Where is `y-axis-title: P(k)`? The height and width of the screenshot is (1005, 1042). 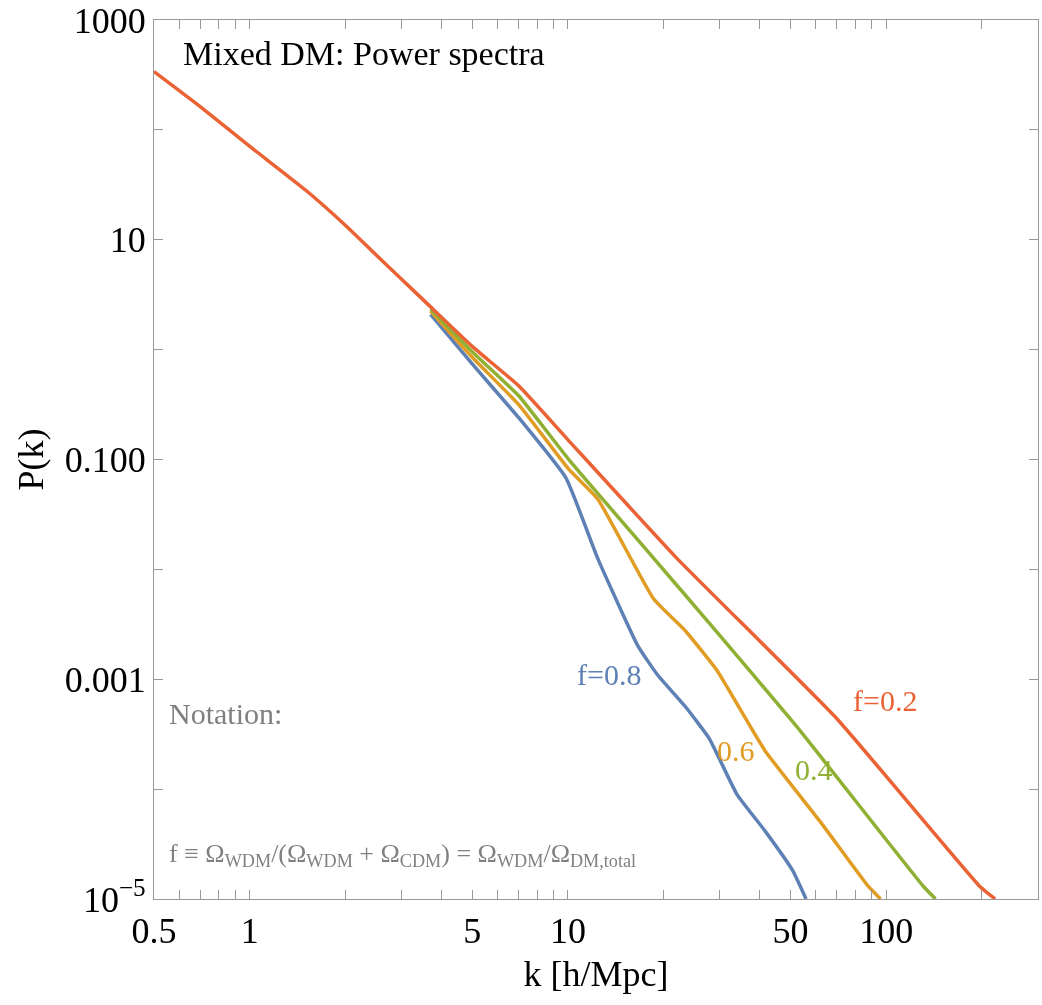
y-axis-title: P(k) is located at coordinates (30, 459).